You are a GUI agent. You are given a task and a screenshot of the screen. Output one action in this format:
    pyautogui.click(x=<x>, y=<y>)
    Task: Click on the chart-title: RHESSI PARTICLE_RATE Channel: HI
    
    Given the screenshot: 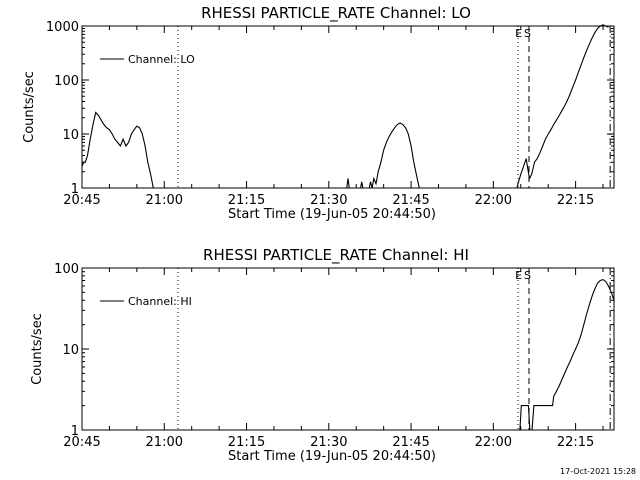 What is the action you would take?
    pyautogui.click(x=336, y=255)
    